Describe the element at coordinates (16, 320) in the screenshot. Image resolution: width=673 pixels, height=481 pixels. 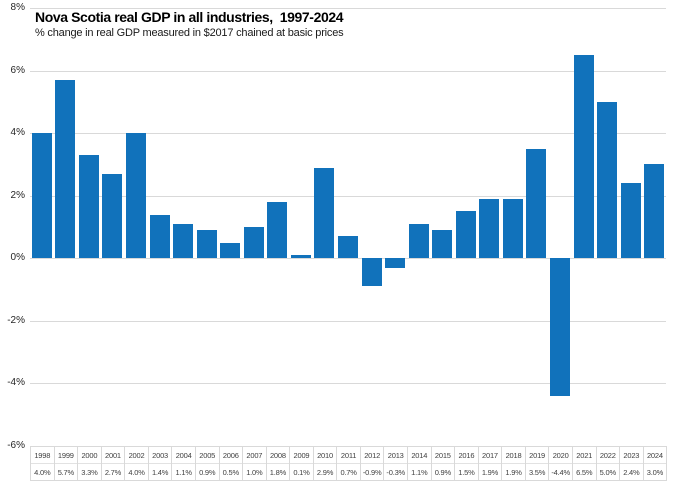
I see `y-axis-tick-label: -2%` at that location.